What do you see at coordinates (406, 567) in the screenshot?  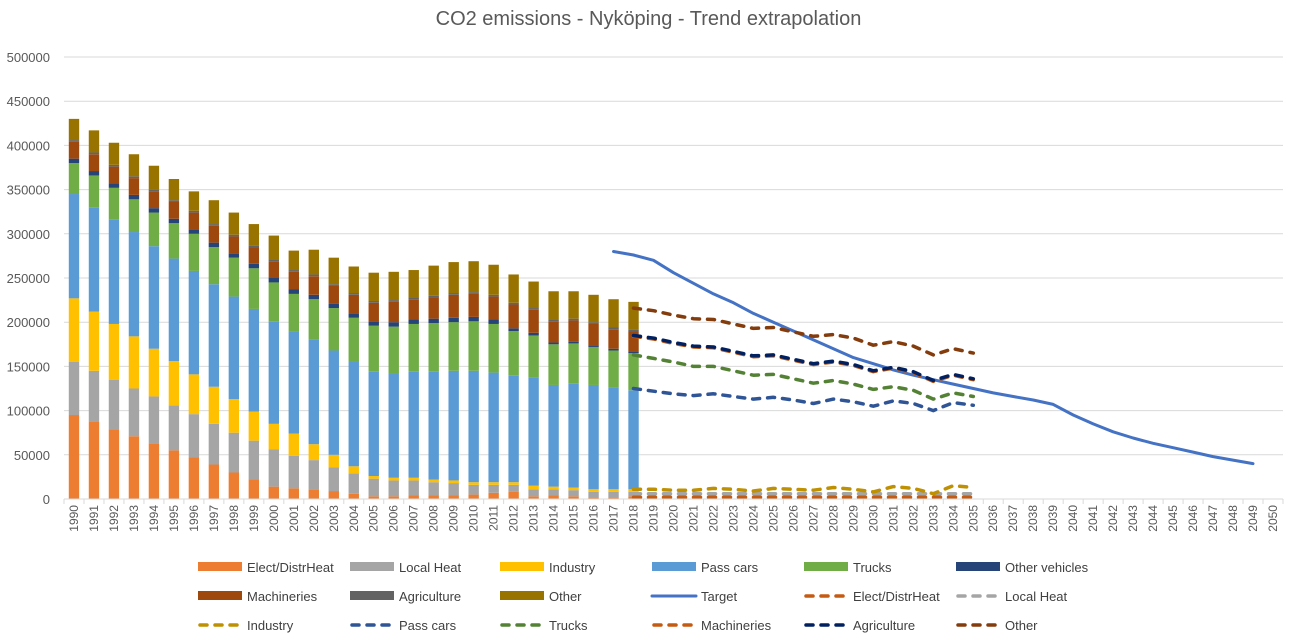 I see `legend-item: Local Heat` at bounding box center [406, 567].